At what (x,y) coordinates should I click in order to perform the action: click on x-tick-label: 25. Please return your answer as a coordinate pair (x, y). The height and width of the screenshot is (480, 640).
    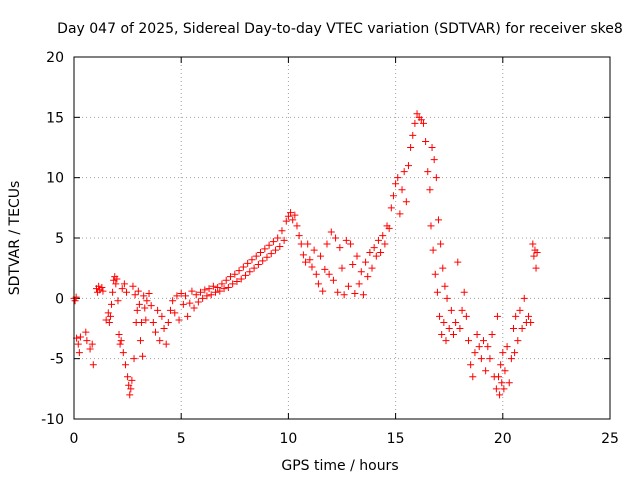
    Looking at the image, I should click on (610, 439).